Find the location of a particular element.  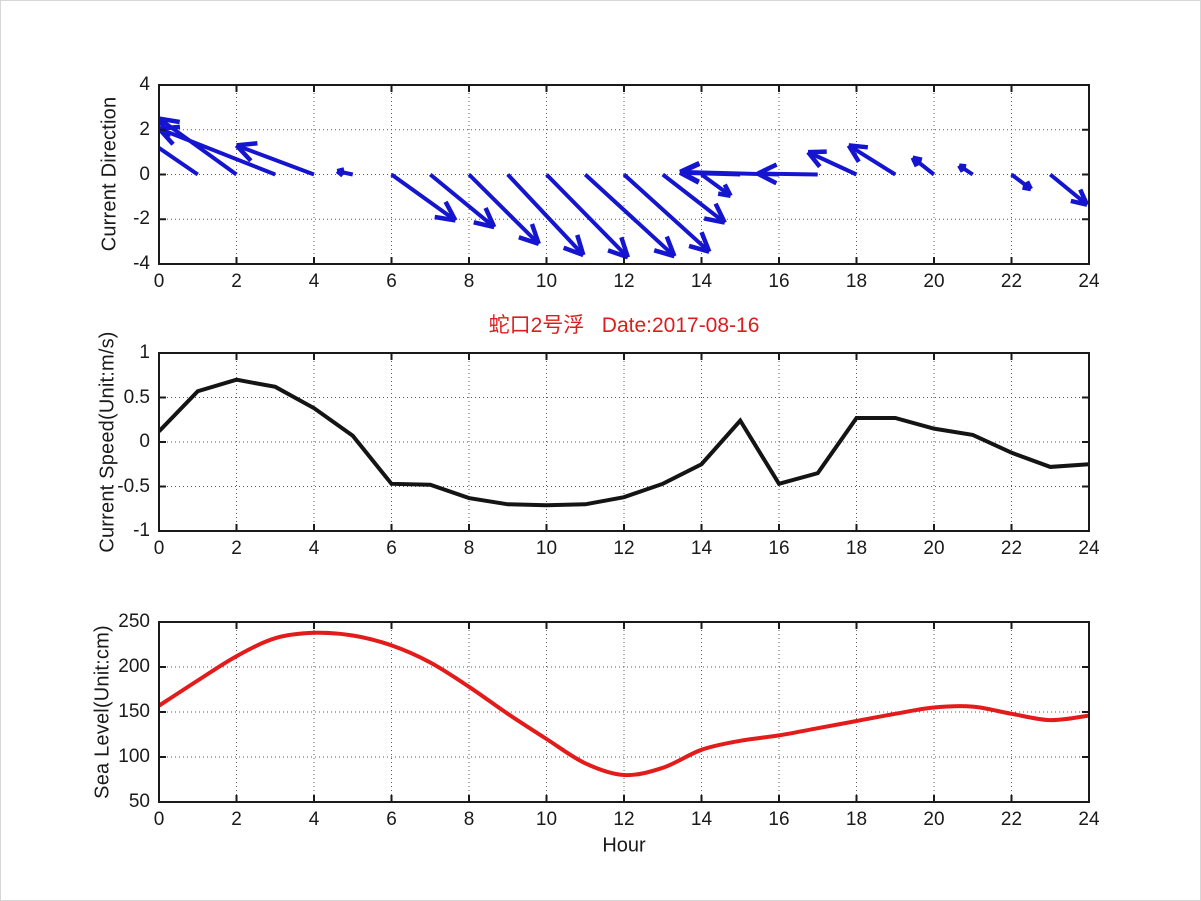

figure-title: 蛇口2号浮 Date:2017-08-16 is located at coordinates (624, 325).